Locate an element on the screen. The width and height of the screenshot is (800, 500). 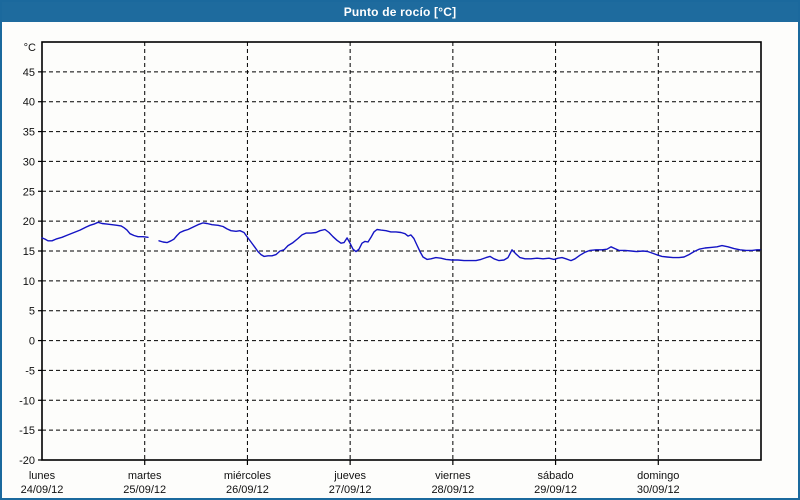
x-day-date-label: 29/09/12 is located at coordinates (555, 490).